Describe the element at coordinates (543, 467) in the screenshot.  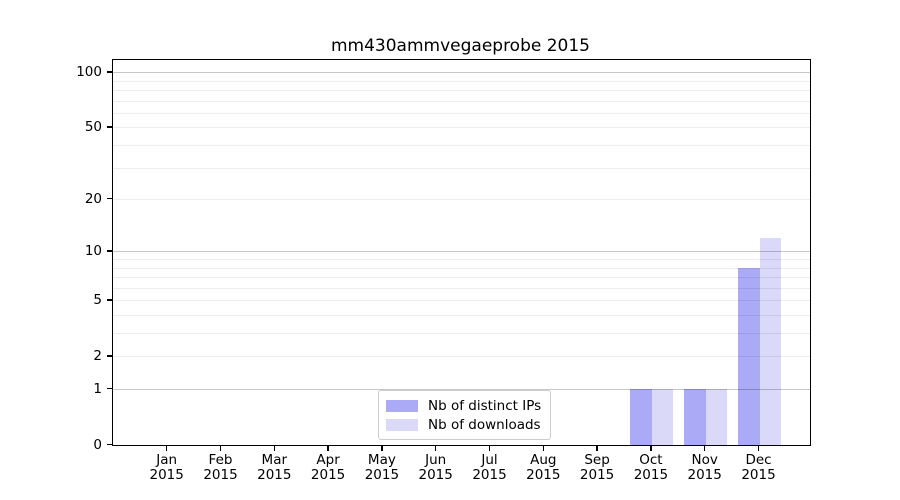
I see `x-tick-label: Aug 2015` at that location.